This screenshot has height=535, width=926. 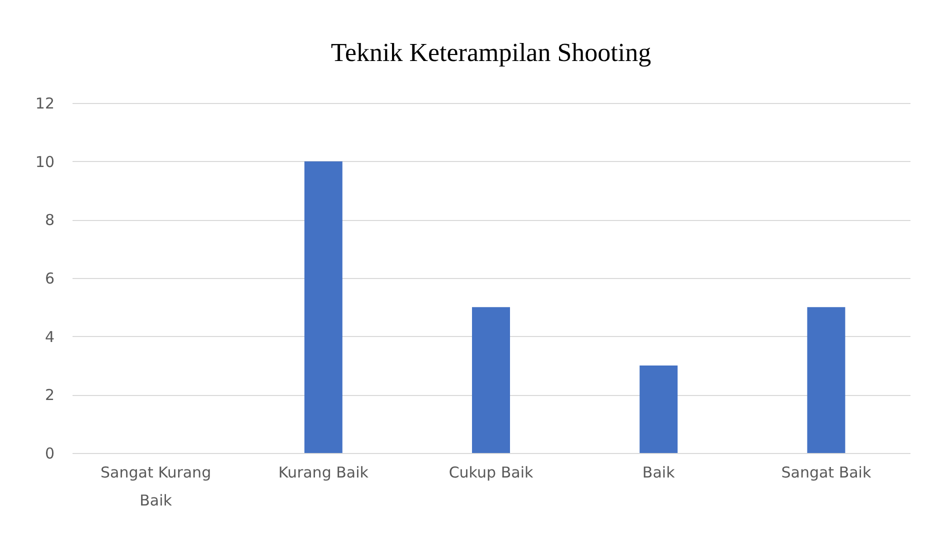 What do you see at coordinates (44, 161) in the screenshot?
I see `y-tick-label: 10` at bounding box center [44, 161].